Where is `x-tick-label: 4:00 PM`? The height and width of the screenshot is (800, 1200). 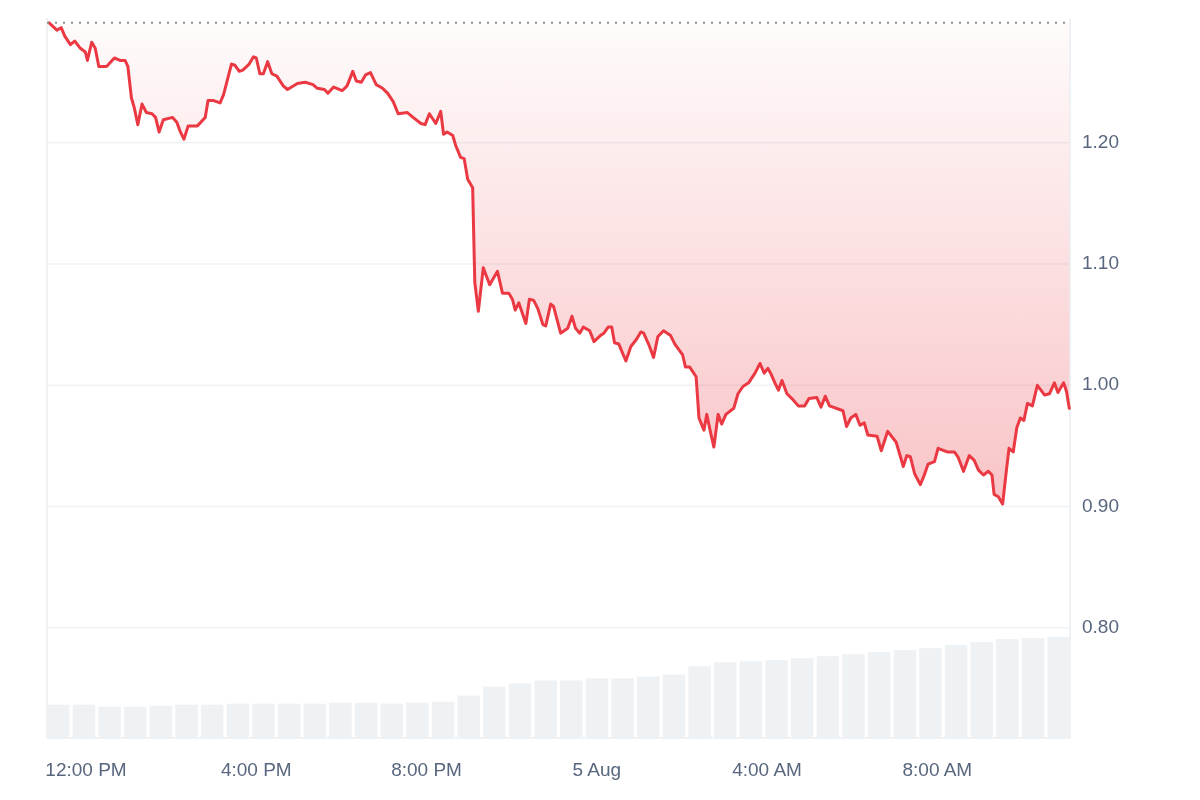
x-tick-label: 4:00 PM is located at coordinates (256, 769).